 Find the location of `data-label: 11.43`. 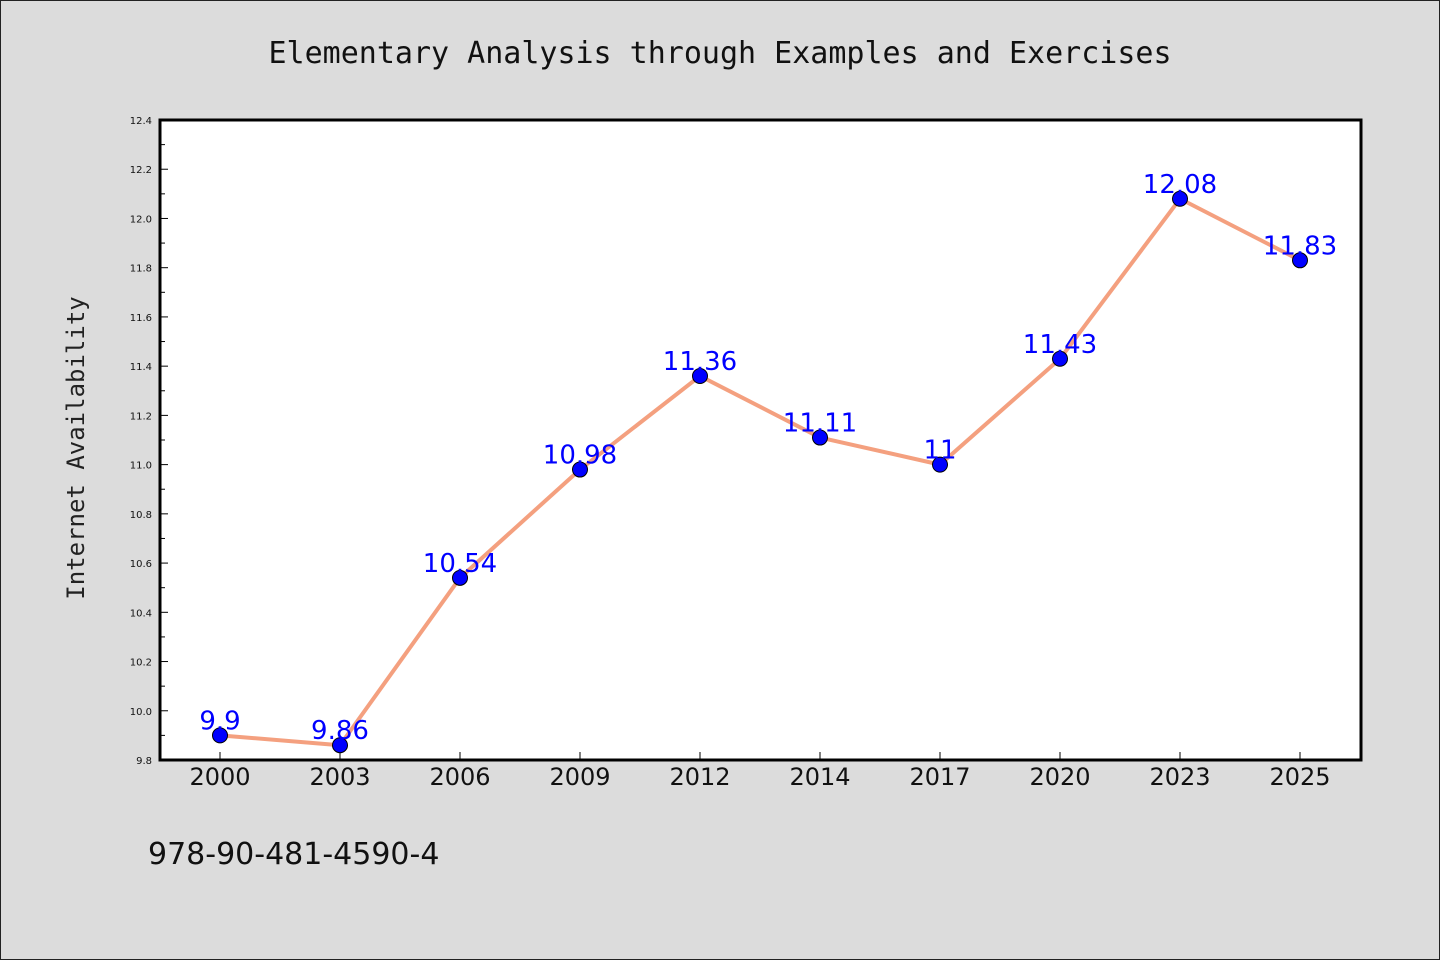

data-label: 11.43 is located at coordinates (1060, 345).